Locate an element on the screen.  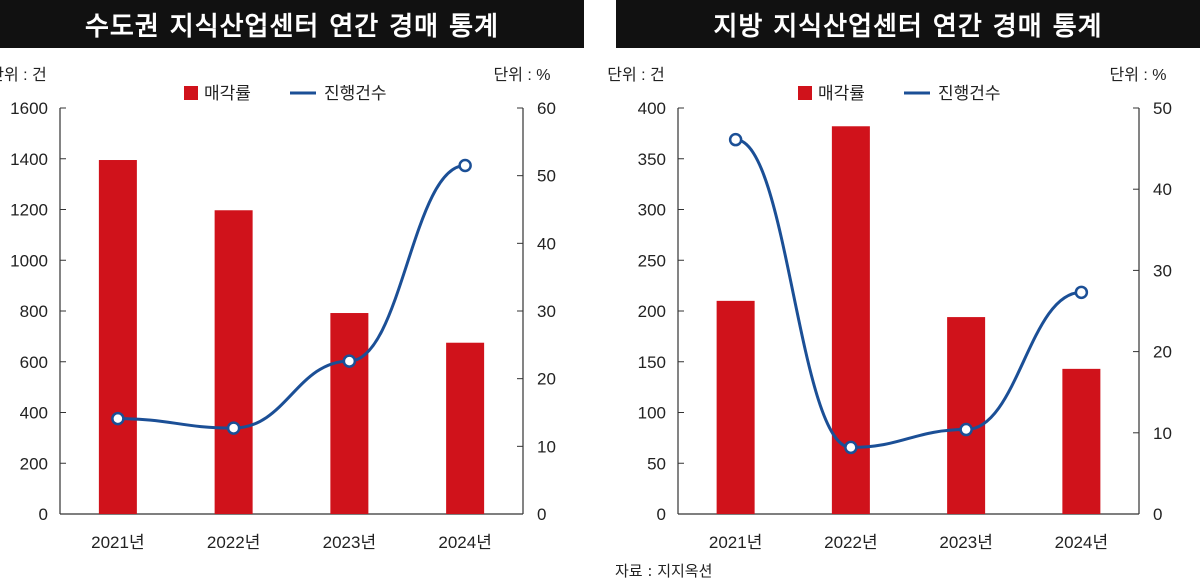
left-right-tick-label: 50 is located at coordinates (546, 176).